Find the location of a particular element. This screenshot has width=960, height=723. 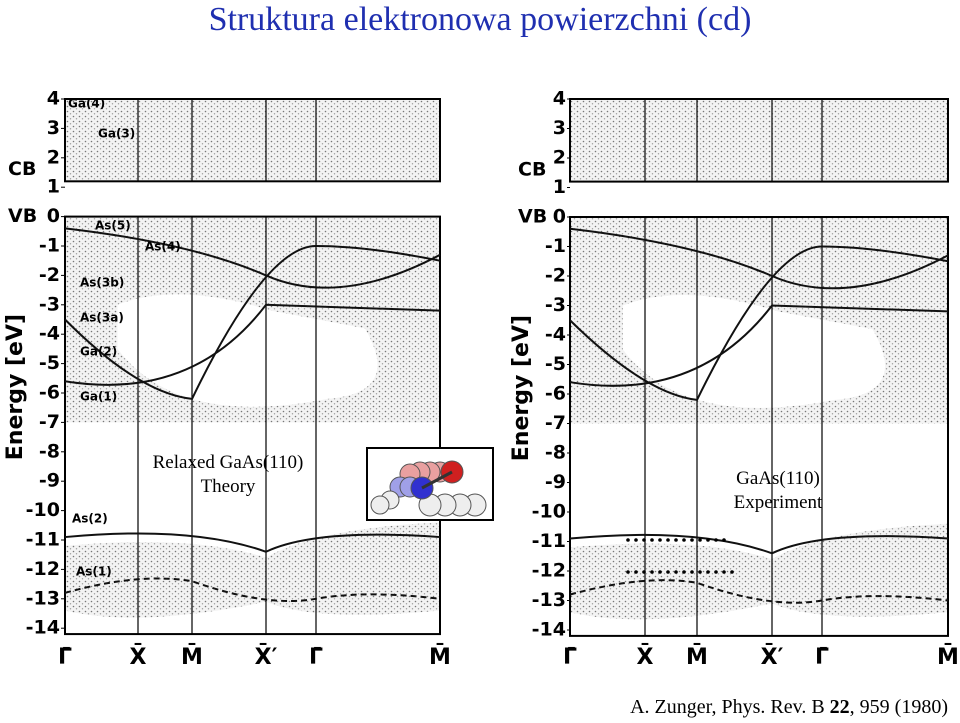

citation: A. Zunger, Phys. Rev. B 22, 959 (1980) is located at coordinates (789, 707).